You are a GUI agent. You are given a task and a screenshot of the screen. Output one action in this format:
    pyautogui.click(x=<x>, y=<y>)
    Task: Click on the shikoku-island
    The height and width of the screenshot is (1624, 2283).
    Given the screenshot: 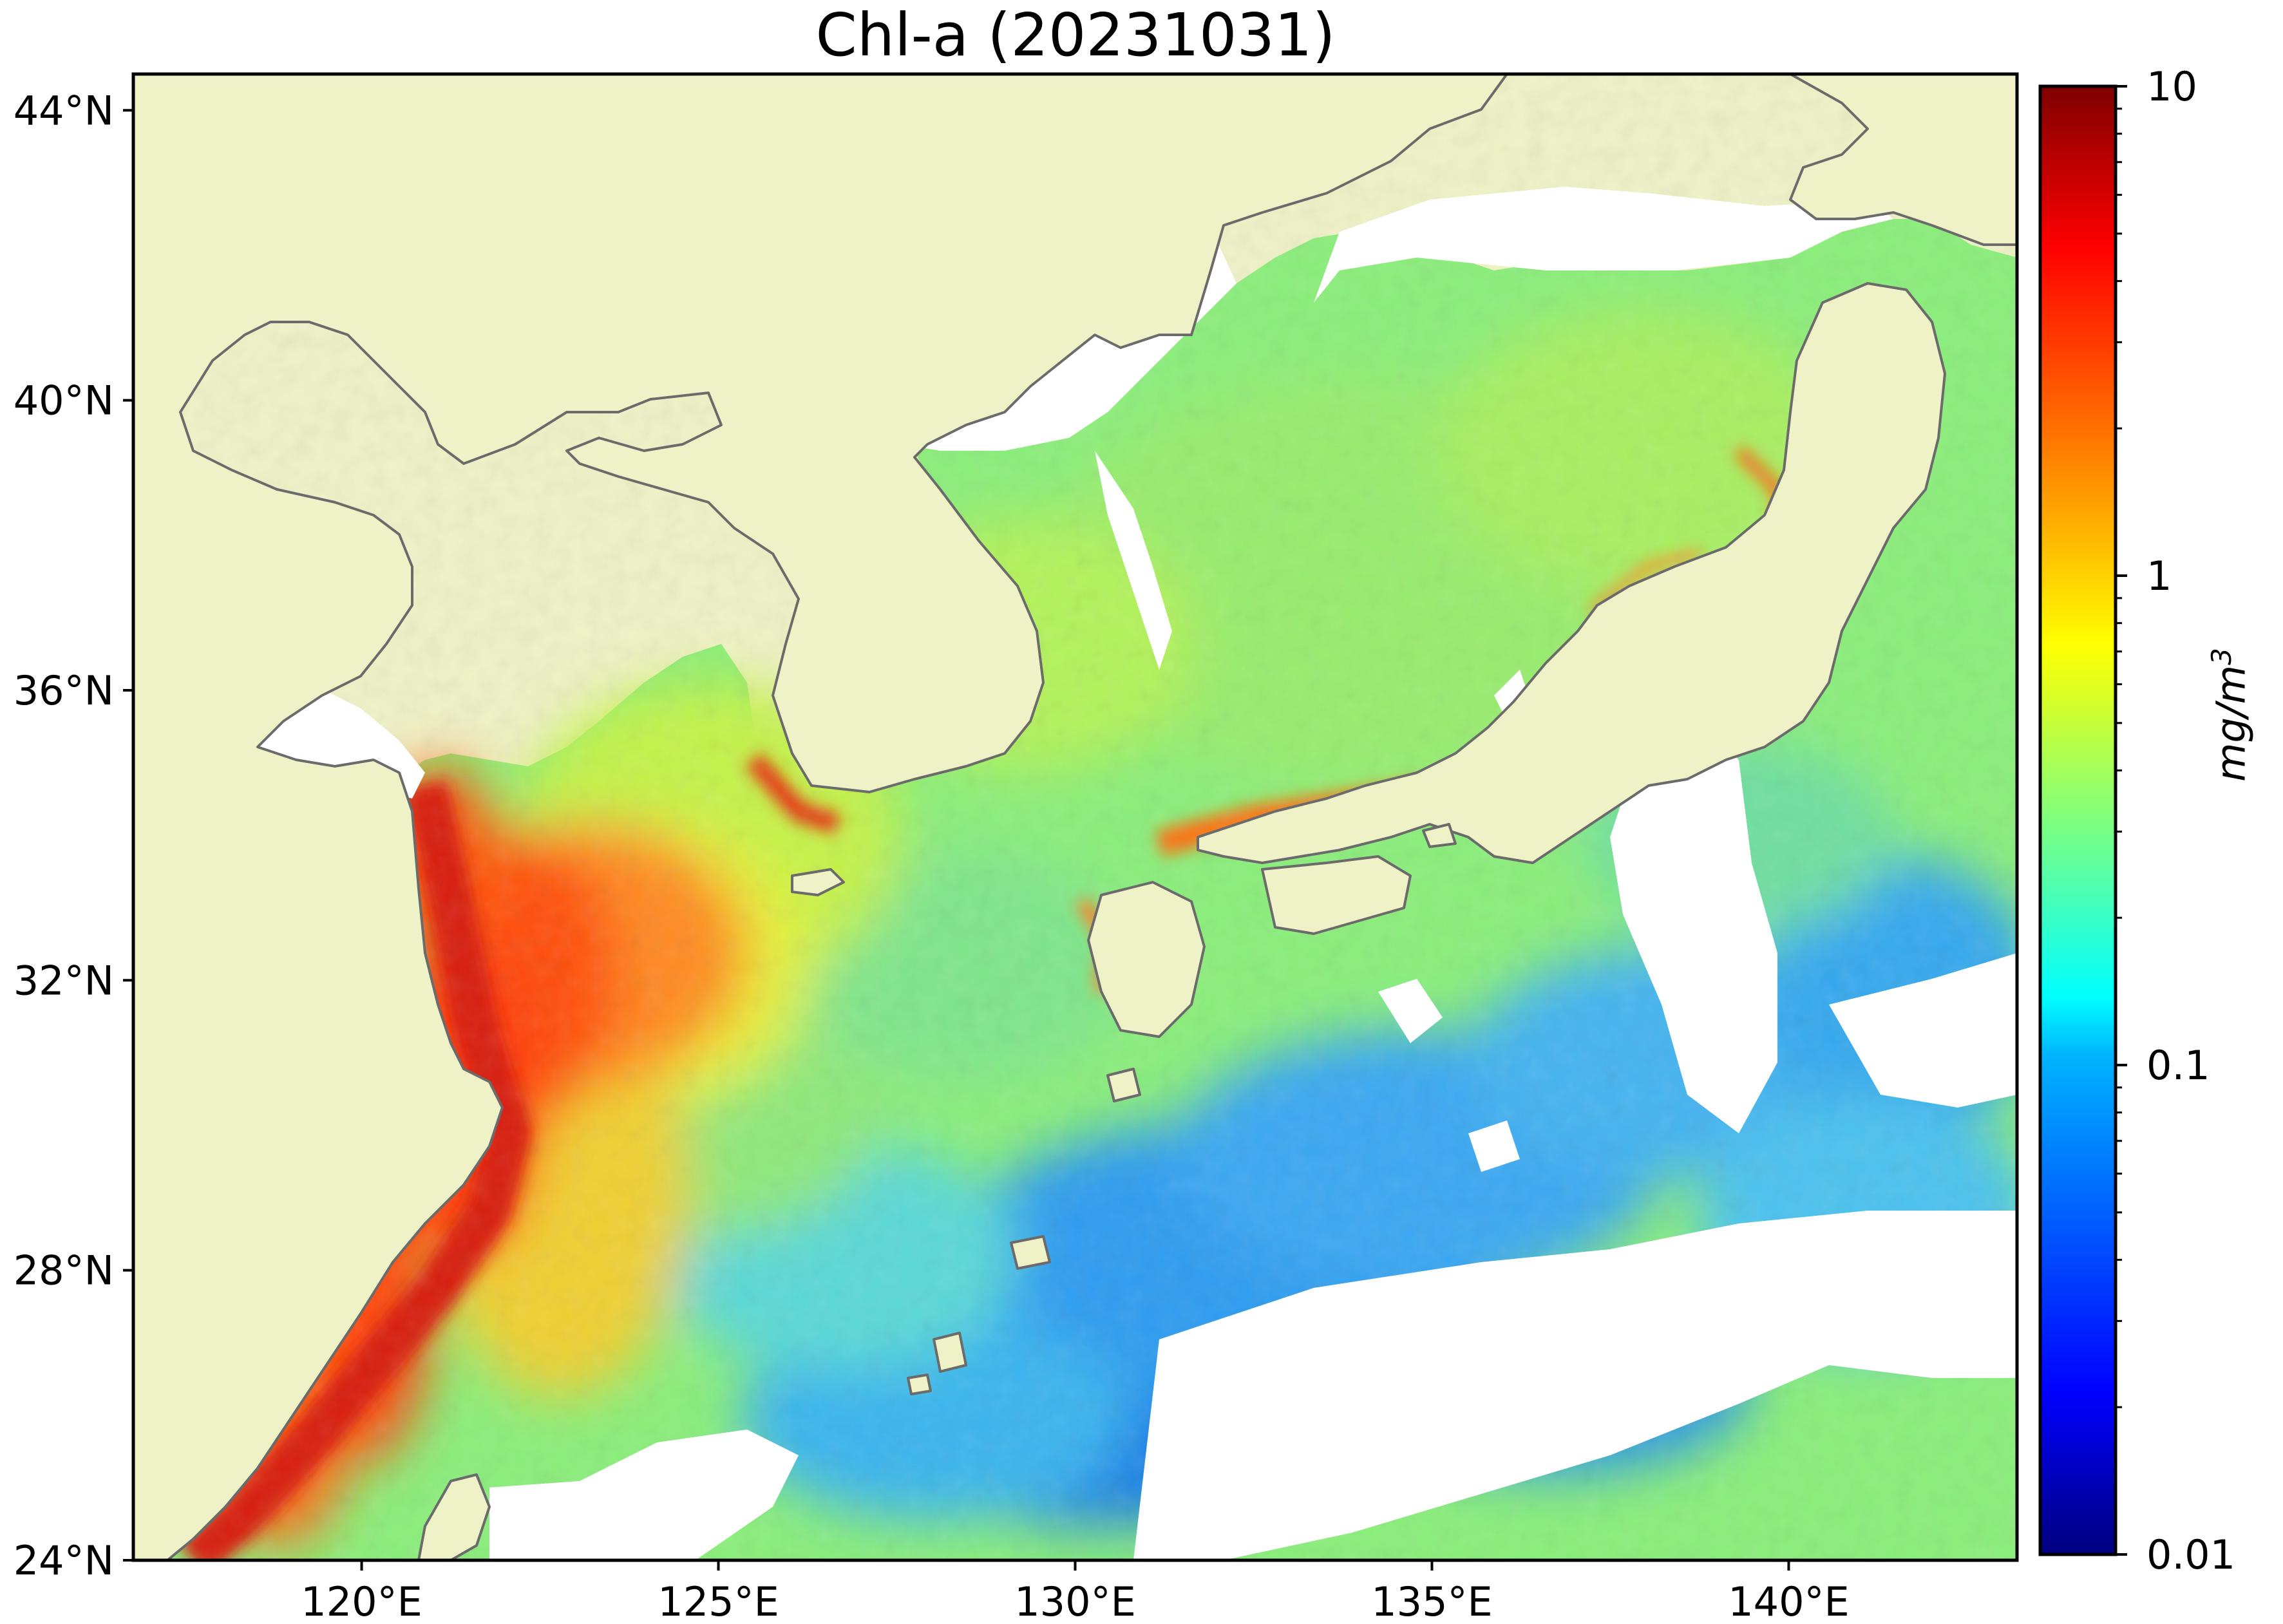 What is the action you would take?
    pyautogui.click(x=1336, y=895)
    